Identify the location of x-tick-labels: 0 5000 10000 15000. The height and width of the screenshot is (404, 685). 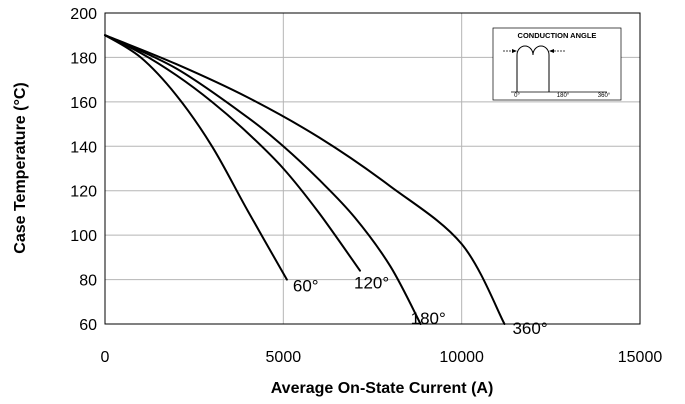
(382, 357).